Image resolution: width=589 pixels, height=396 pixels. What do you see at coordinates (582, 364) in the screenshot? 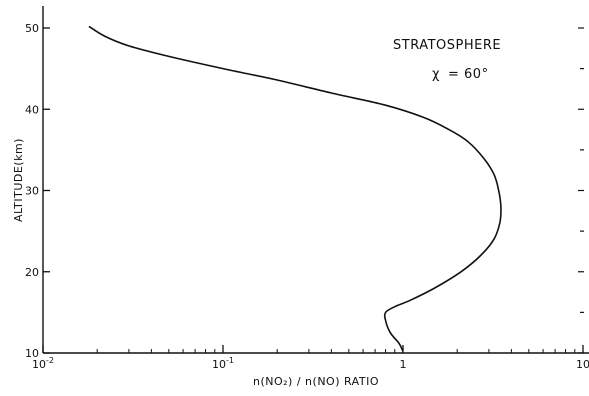
I see `x-tick-label: 10` at bounding box center [582, 364].